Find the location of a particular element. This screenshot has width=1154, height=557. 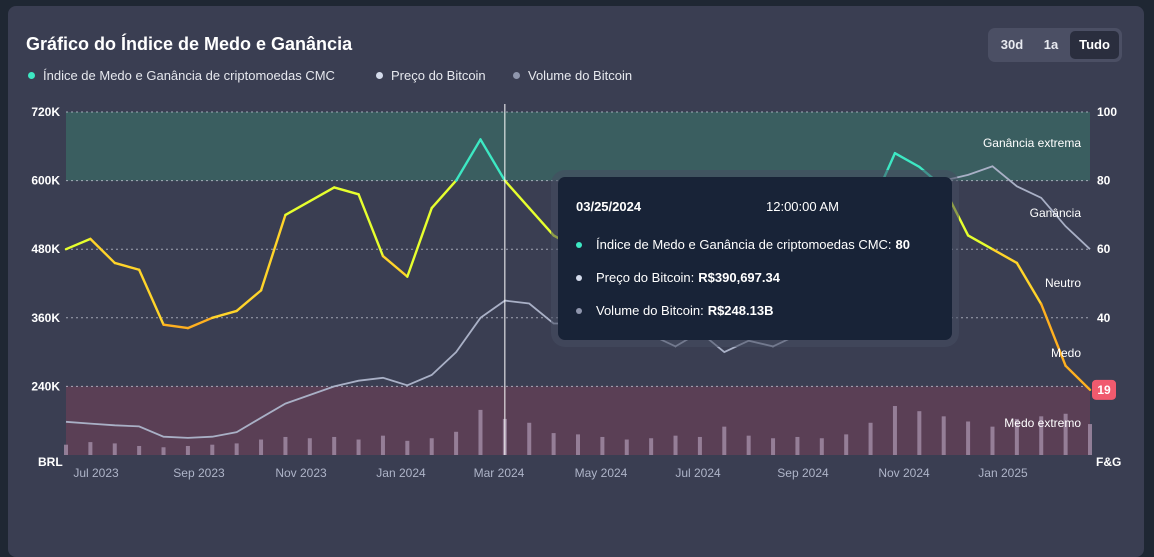

legend-label: Volume do Bitcoin is located at coordinates (580, 75).